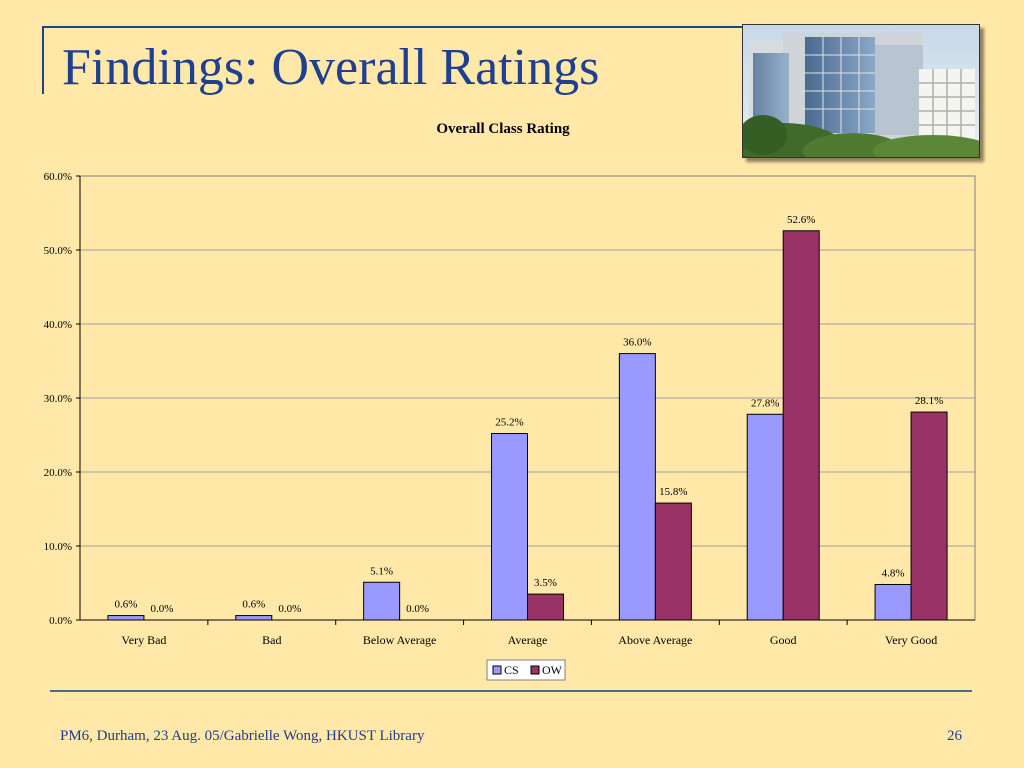  I want to click on legend, so click(526, 670).